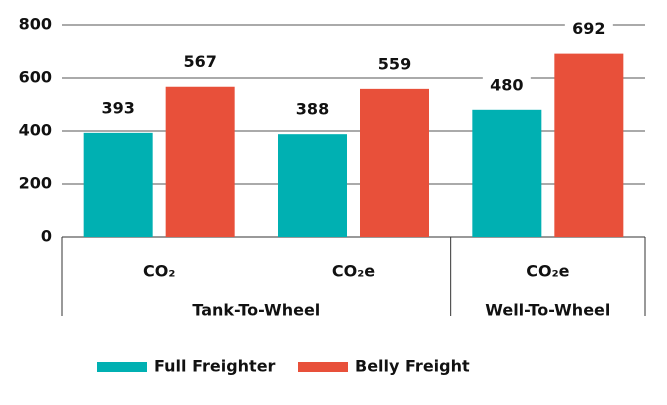 The height and width of the screenshot is (405, 667). I want to click on group-label: Tank-To-Wheel, so click(256, 310).